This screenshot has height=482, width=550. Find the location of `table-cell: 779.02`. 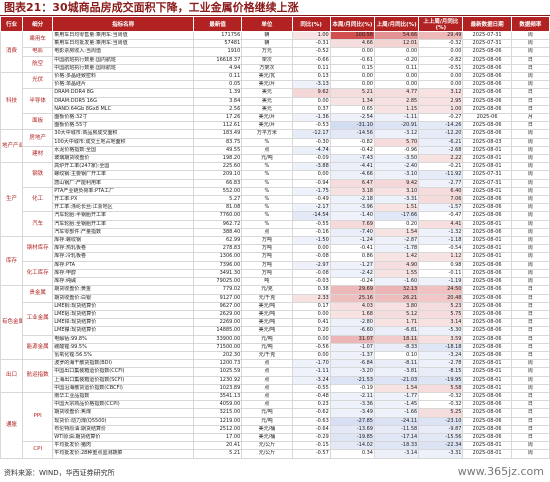

table-cell: 779.02 is located at coordinates (218, 290).